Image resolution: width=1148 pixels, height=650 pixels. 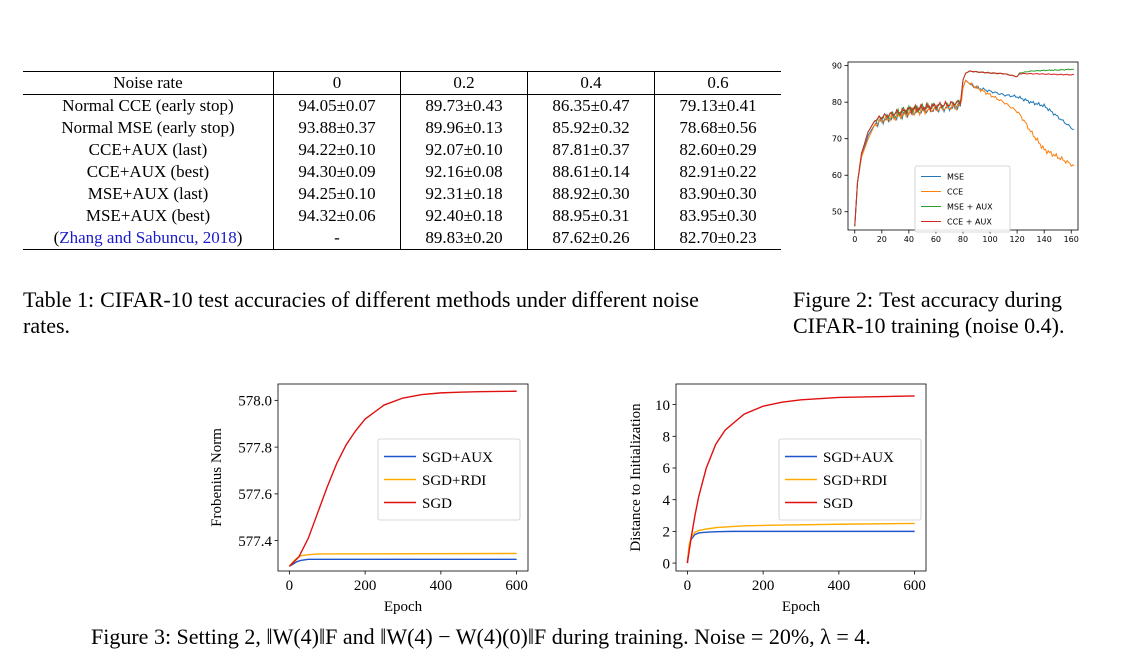 What do you see at coordinates (337, 105) in the screenshot?
I see `table-cell: 94.05±0.07` at bounding box center [337, 105].